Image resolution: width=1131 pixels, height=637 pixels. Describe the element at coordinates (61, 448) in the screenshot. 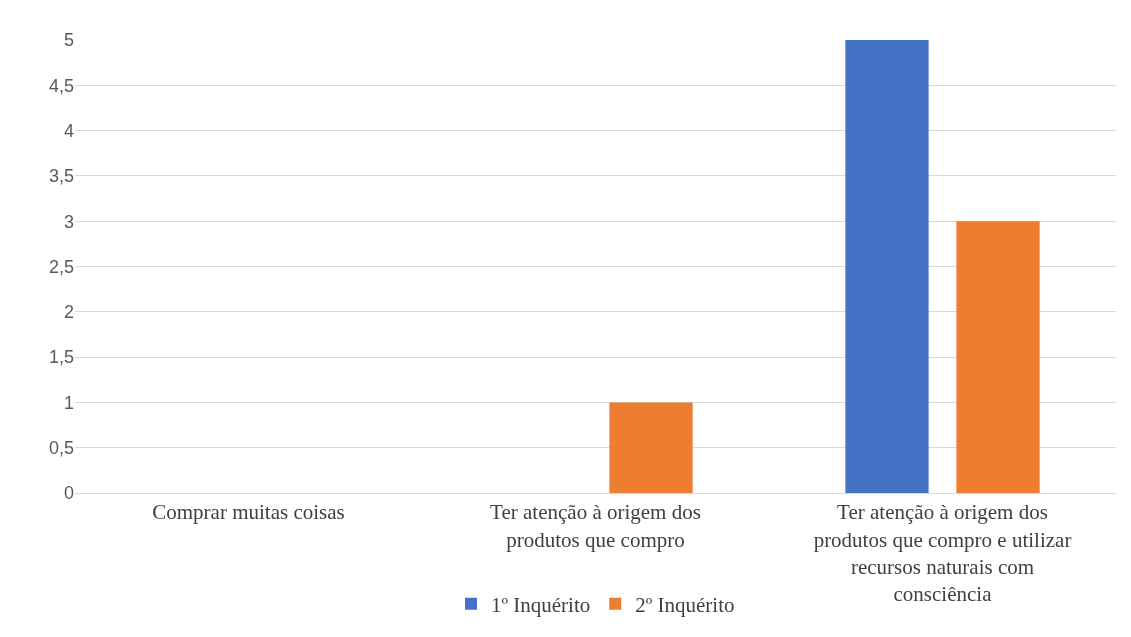

I see `y-tick-label: 0,5` at that location.